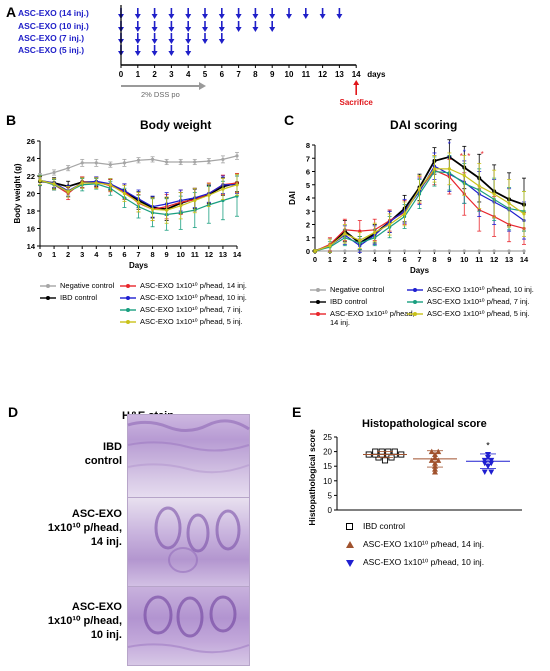  Describe the element at coordinates (51, 38) in the screenshot. I see `group-label: ASC-EXO (7 inj.)` at that location.